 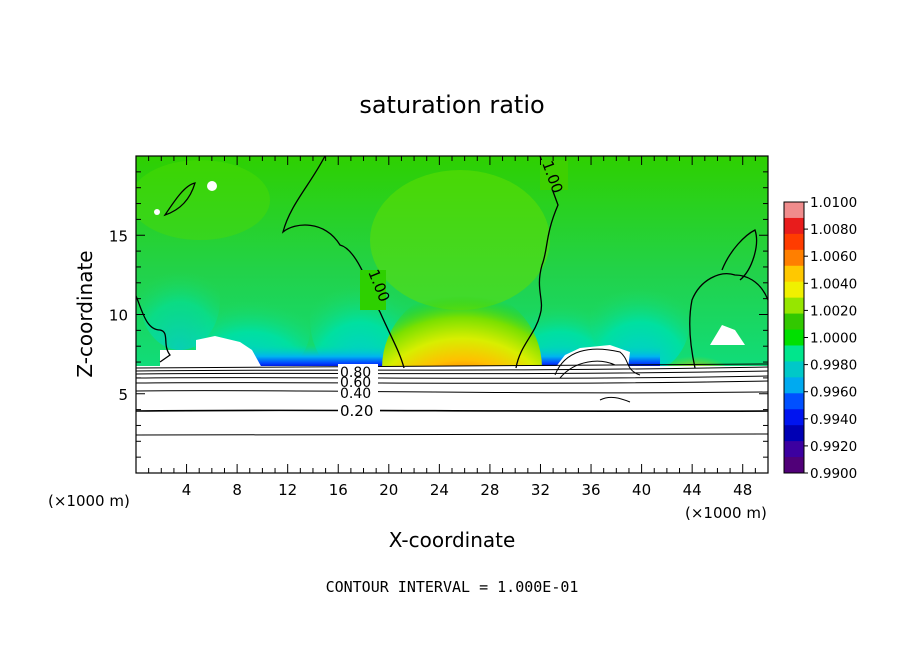 I want to click on lower-contour-lines, so click(x=452, y=392).